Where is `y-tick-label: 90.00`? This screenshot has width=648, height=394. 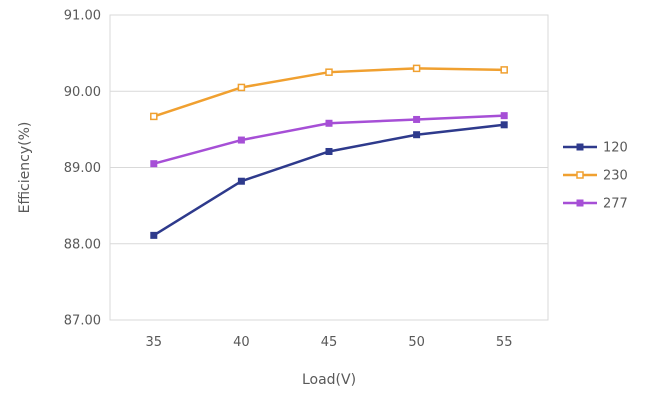 y-tick-label: 90.00 is located at coordinates (82, 92).